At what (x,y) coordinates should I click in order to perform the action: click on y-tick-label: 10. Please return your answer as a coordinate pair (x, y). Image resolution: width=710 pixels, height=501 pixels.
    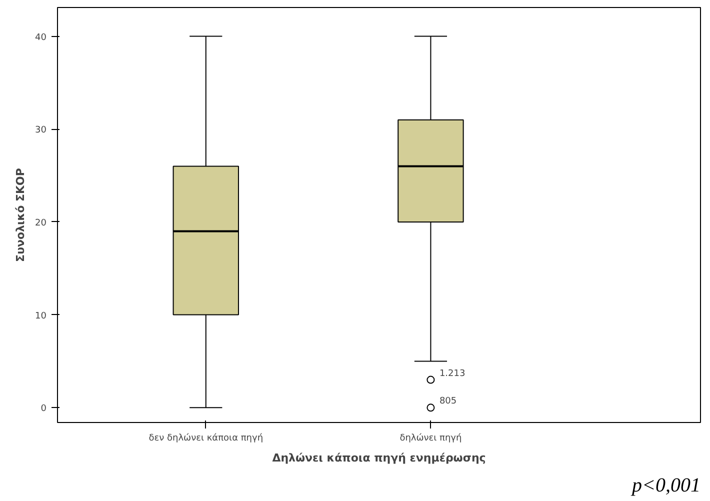
    Looking at the image, I should click on (41, 316).